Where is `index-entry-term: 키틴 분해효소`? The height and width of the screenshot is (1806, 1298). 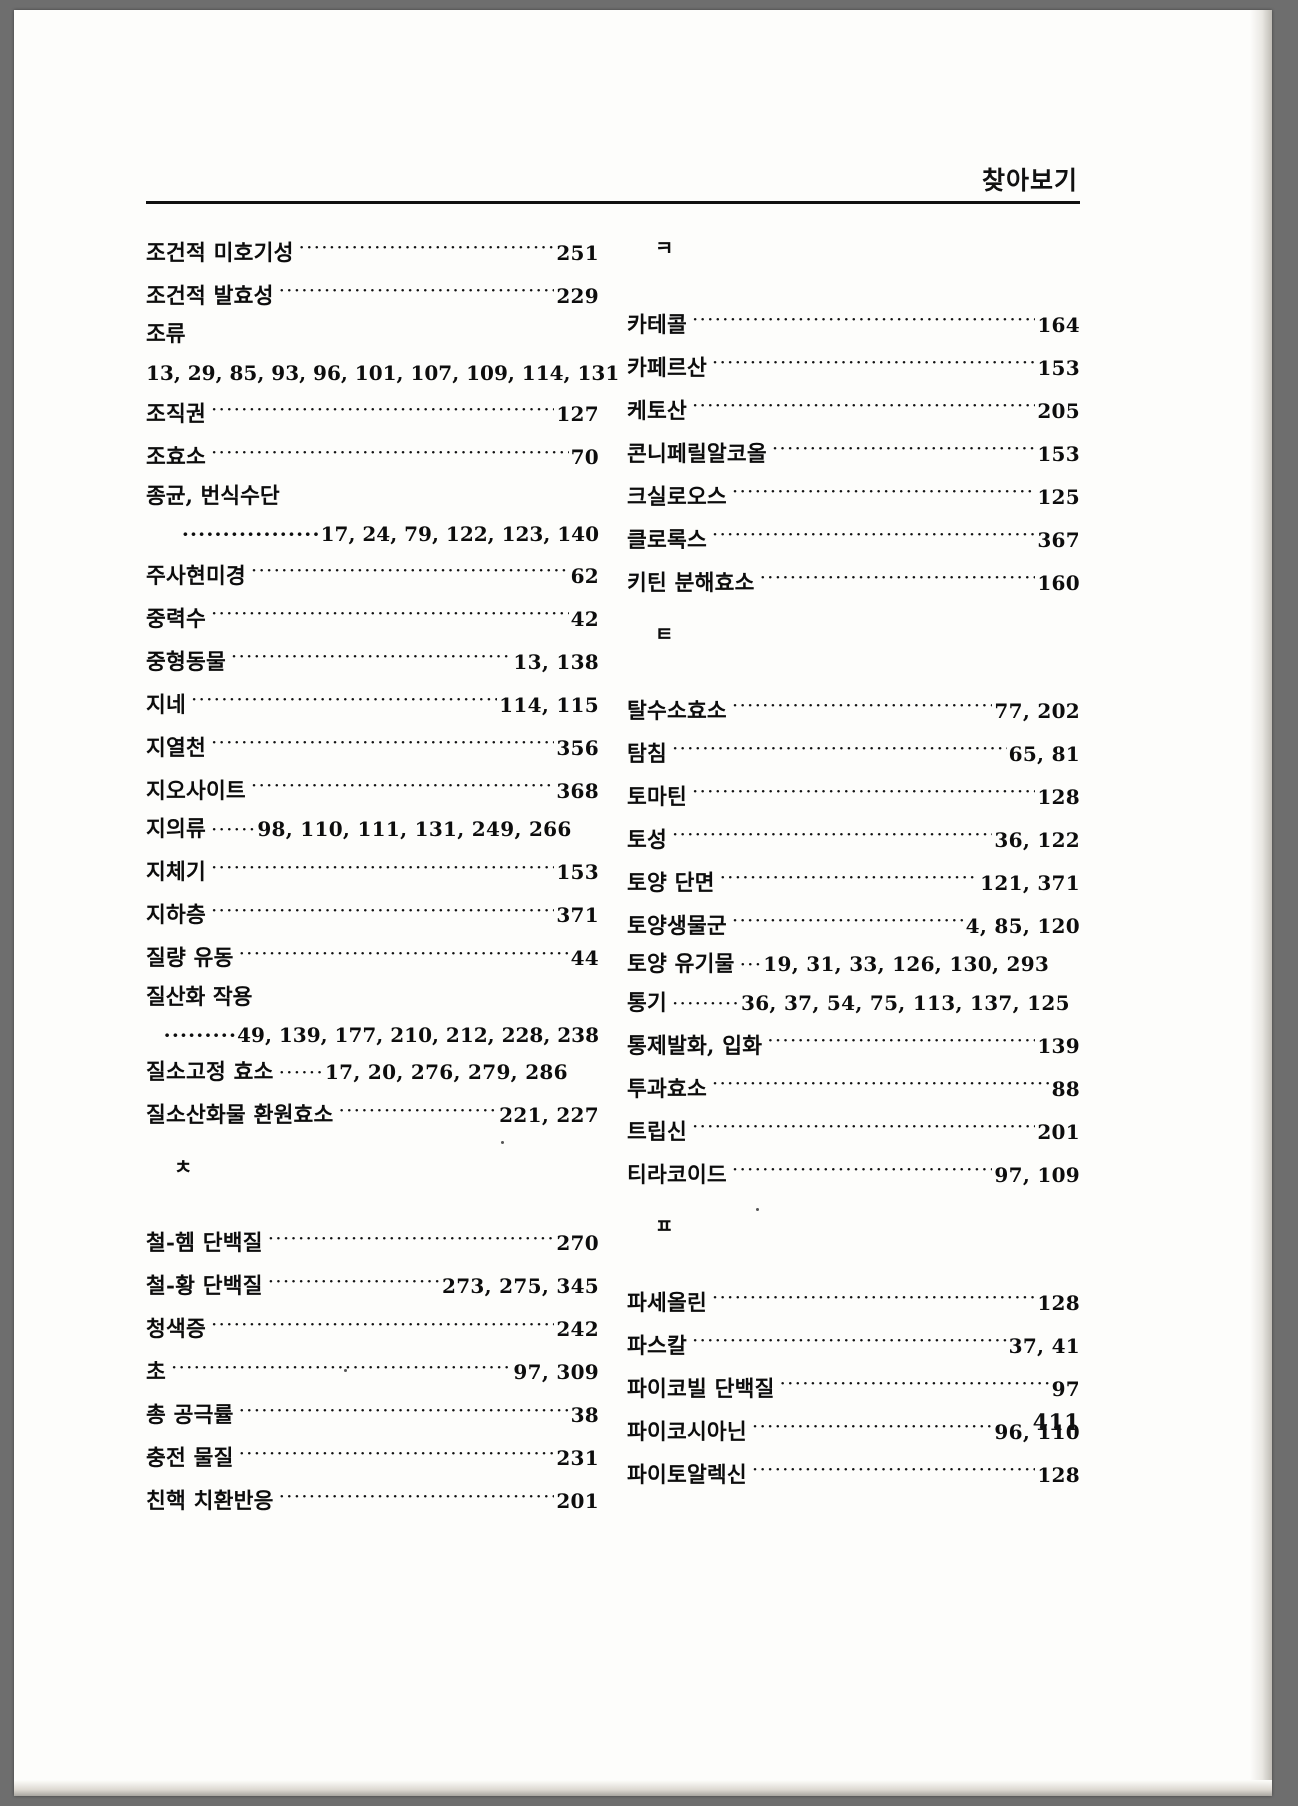 index-entry-term: 키틴 분해효소 is located at coordinates (691, 583).